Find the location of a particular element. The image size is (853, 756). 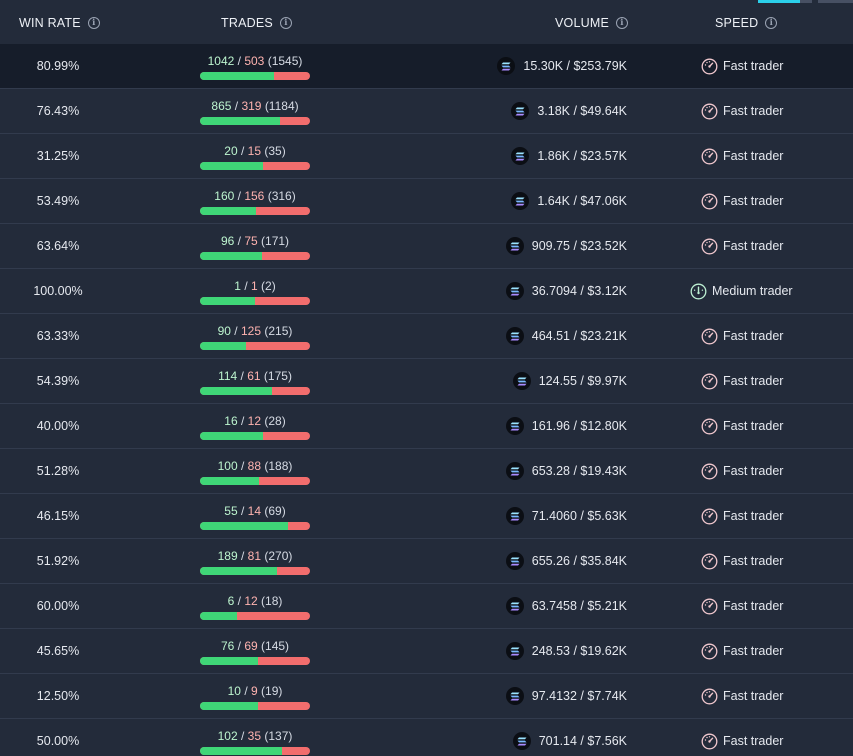

header-speed: SPEED i is located at coordinates (746, 23).